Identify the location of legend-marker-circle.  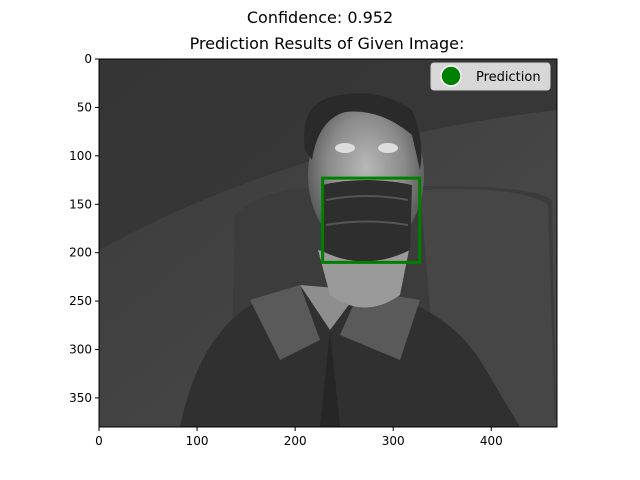
(451, 76).